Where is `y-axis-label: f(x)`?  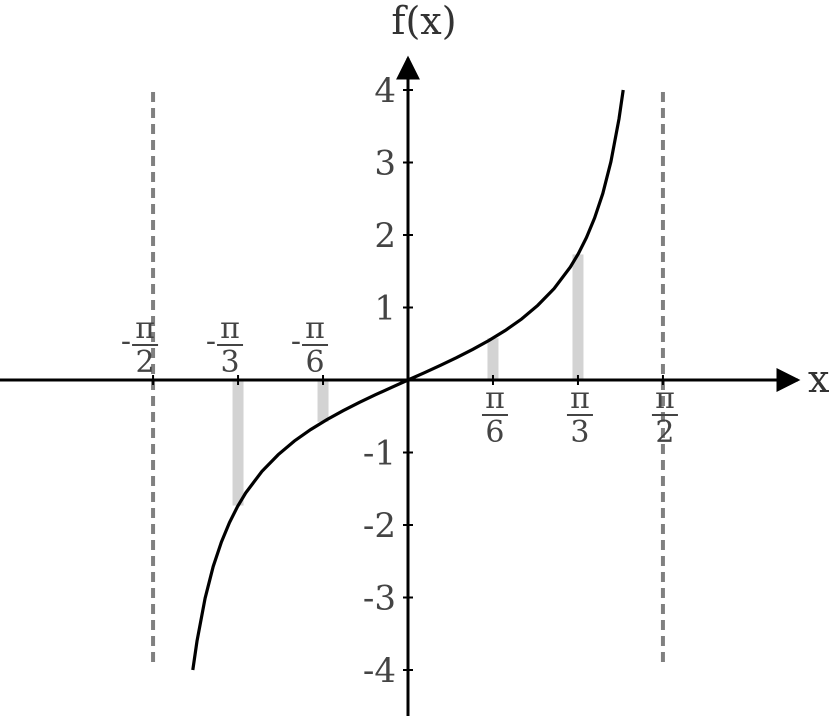
y-axis-label: f(x) is located at coordinates (423, 21).